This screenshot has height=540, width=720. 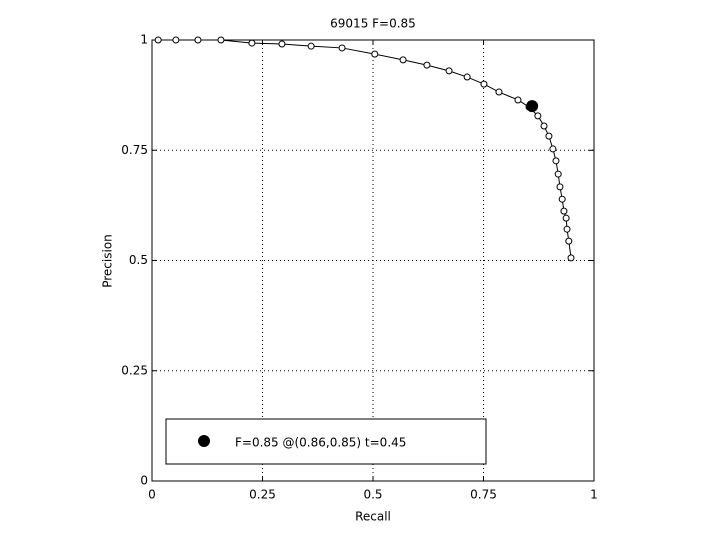 I want to click on legend-box, so click(x=326, y=441).